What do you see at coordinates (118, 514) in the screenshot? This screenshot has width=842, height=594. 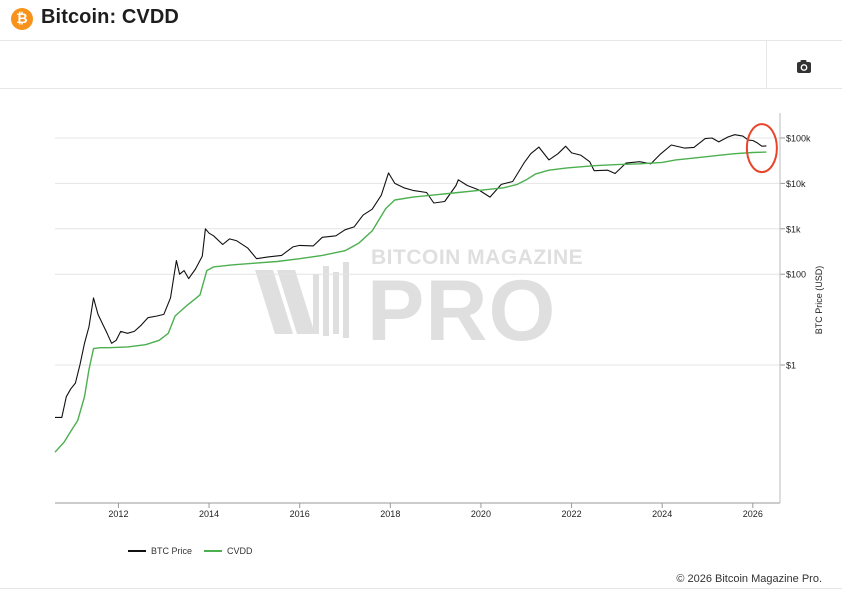 I see `x-tick-label: 2012` at bounding box center [118, 514].